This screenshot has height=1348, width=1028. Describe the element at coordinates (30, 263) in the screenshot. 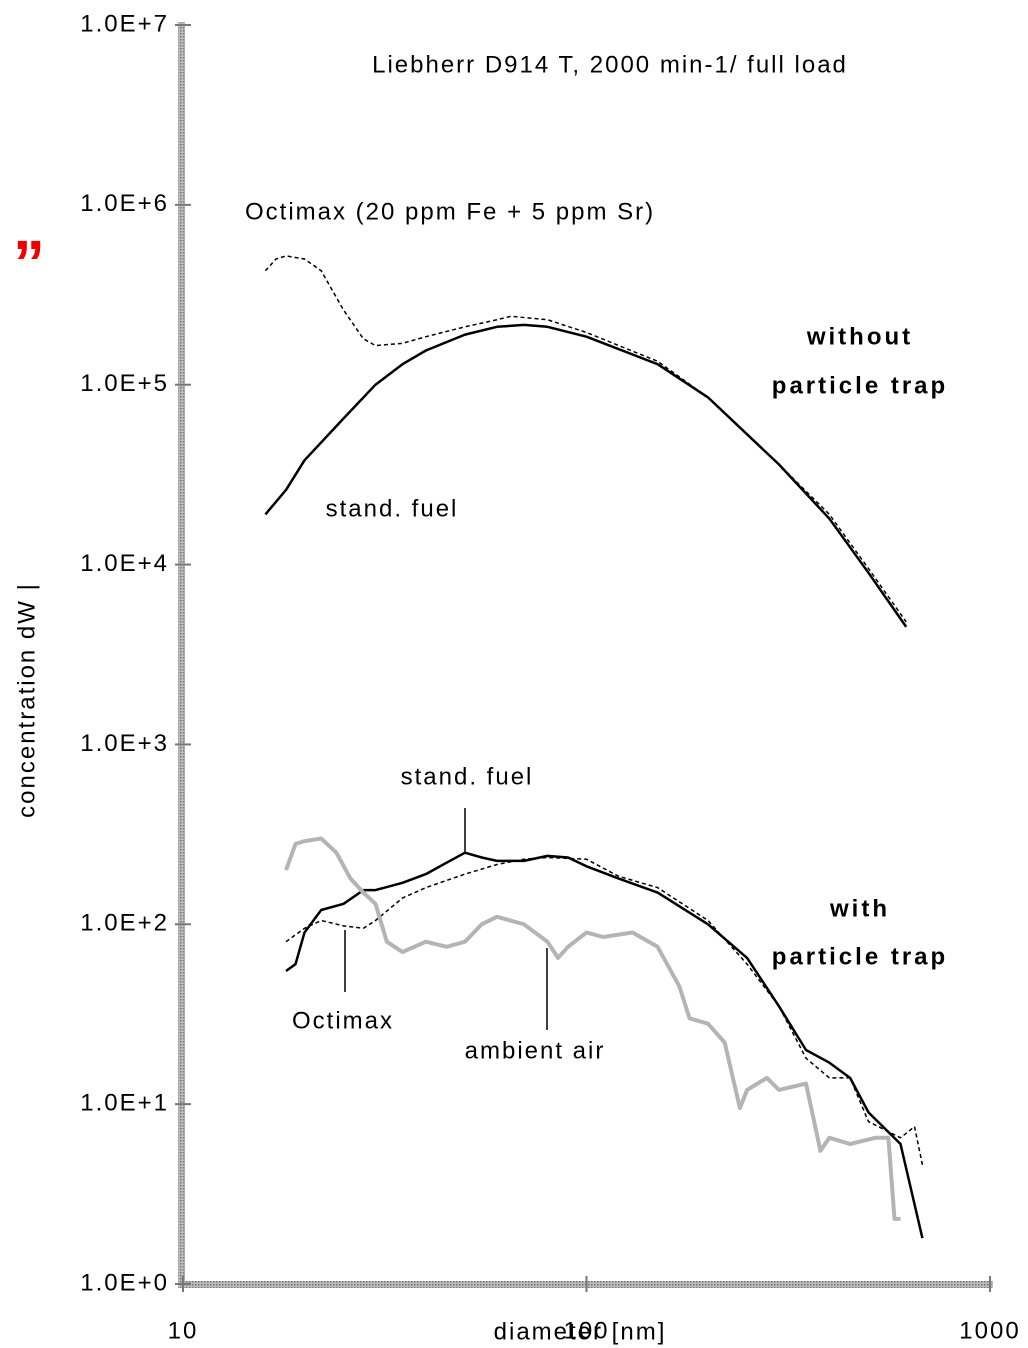

I see `annotation: ”` at that location.